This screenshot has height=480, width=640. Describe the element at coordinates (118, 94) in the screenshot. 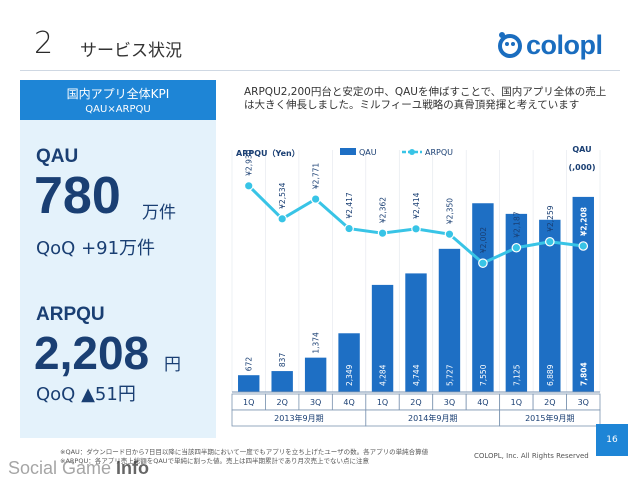

I see `kpi-heading: 国内アプリ全体KPI` at that location.